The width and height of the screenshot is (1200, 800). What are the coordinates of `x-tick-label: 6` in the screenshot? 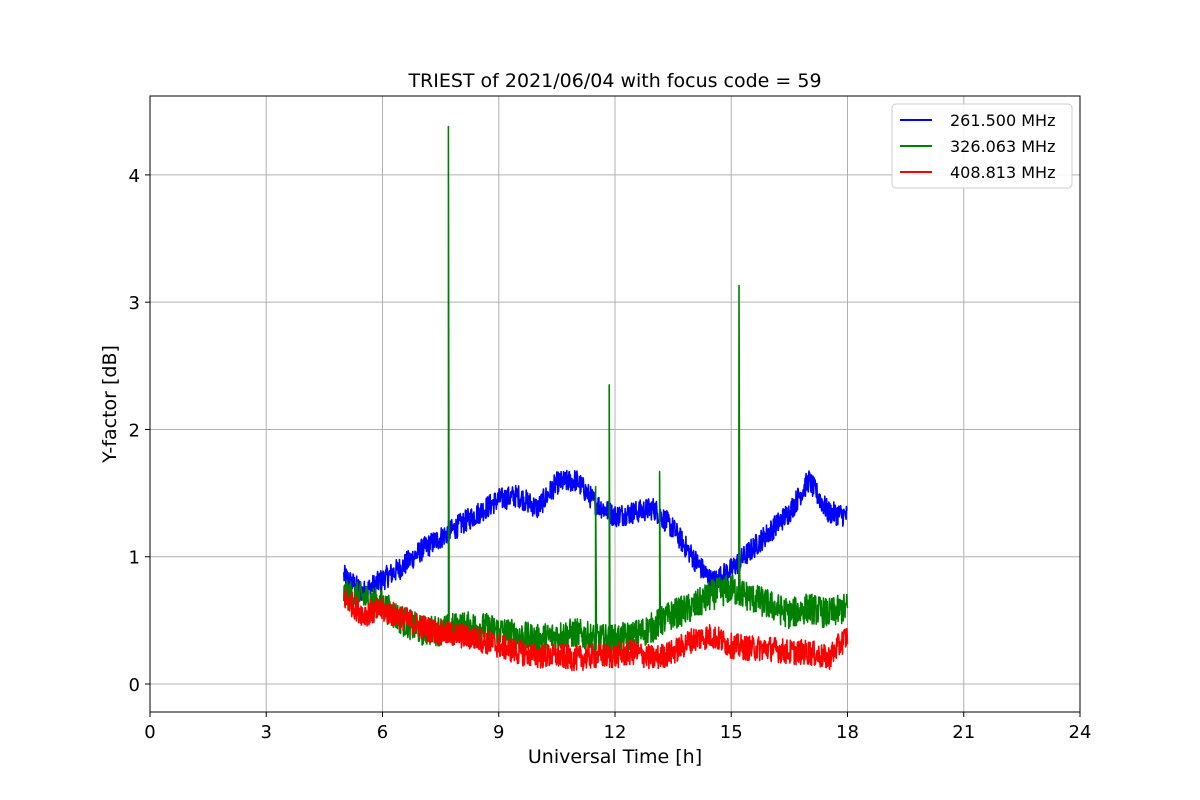 It's located at (382, 732).